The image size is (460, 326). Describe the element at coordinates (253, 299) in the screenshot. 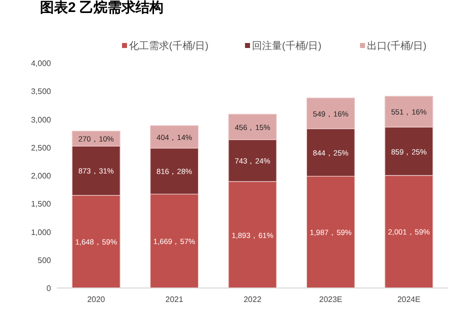

I see `x-tick-label: 2022` at that location.